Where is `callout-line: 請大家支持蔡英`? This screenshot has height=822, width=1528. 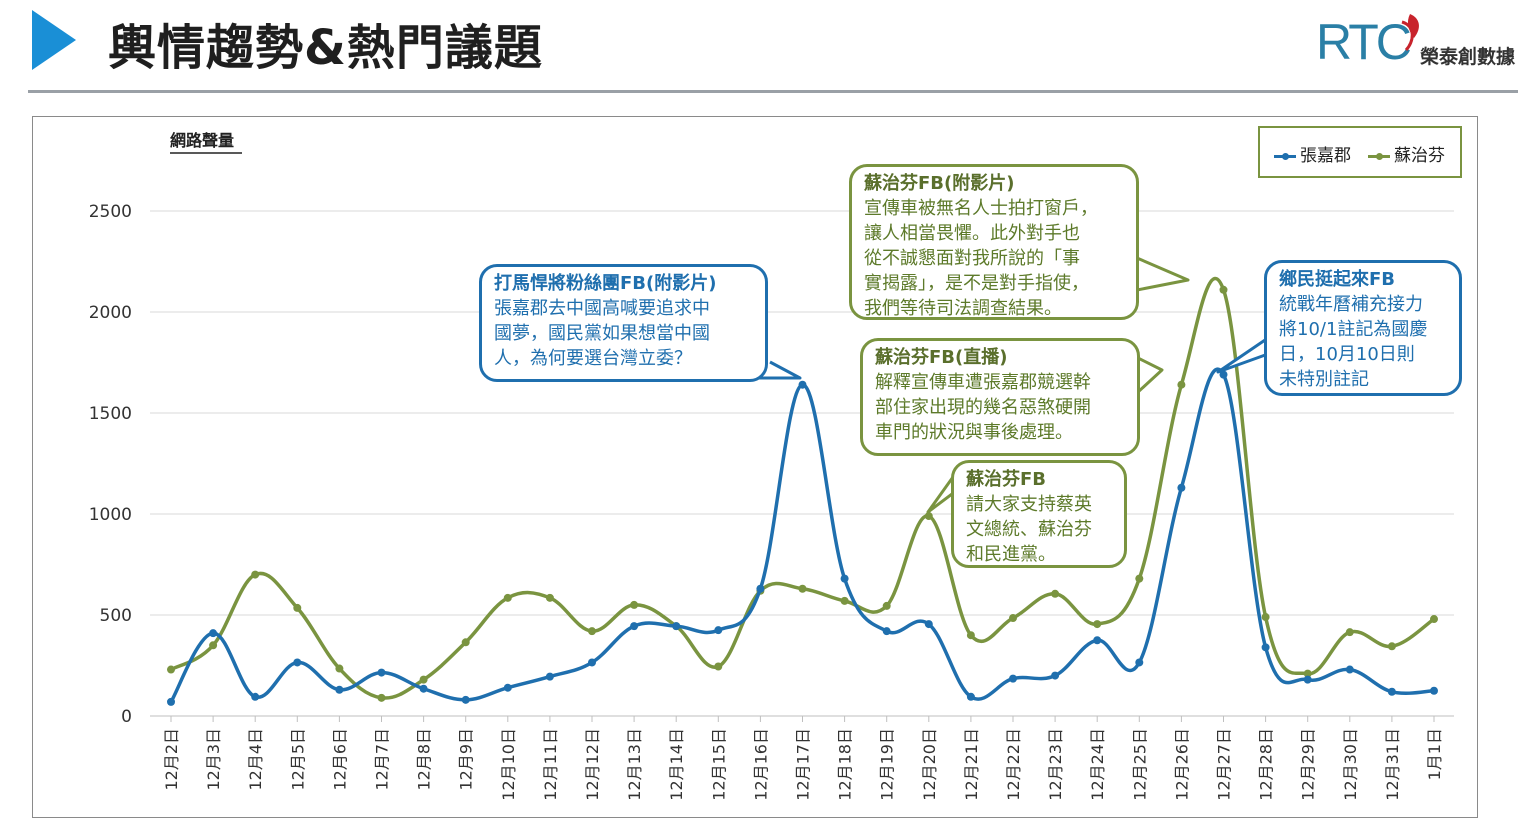
callout-line: 請大家支持蔡英 is located at coordinates (1029, 504).